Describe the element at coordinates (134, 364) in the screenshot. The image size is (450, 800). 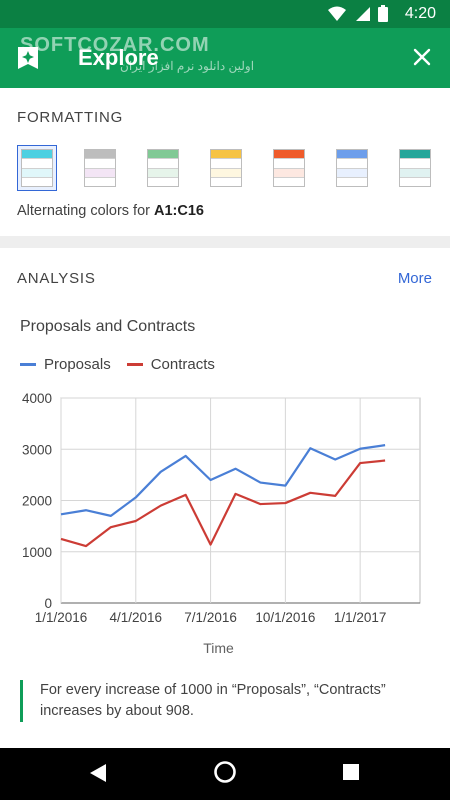
I see `legend-swatch-contracts` at that location.